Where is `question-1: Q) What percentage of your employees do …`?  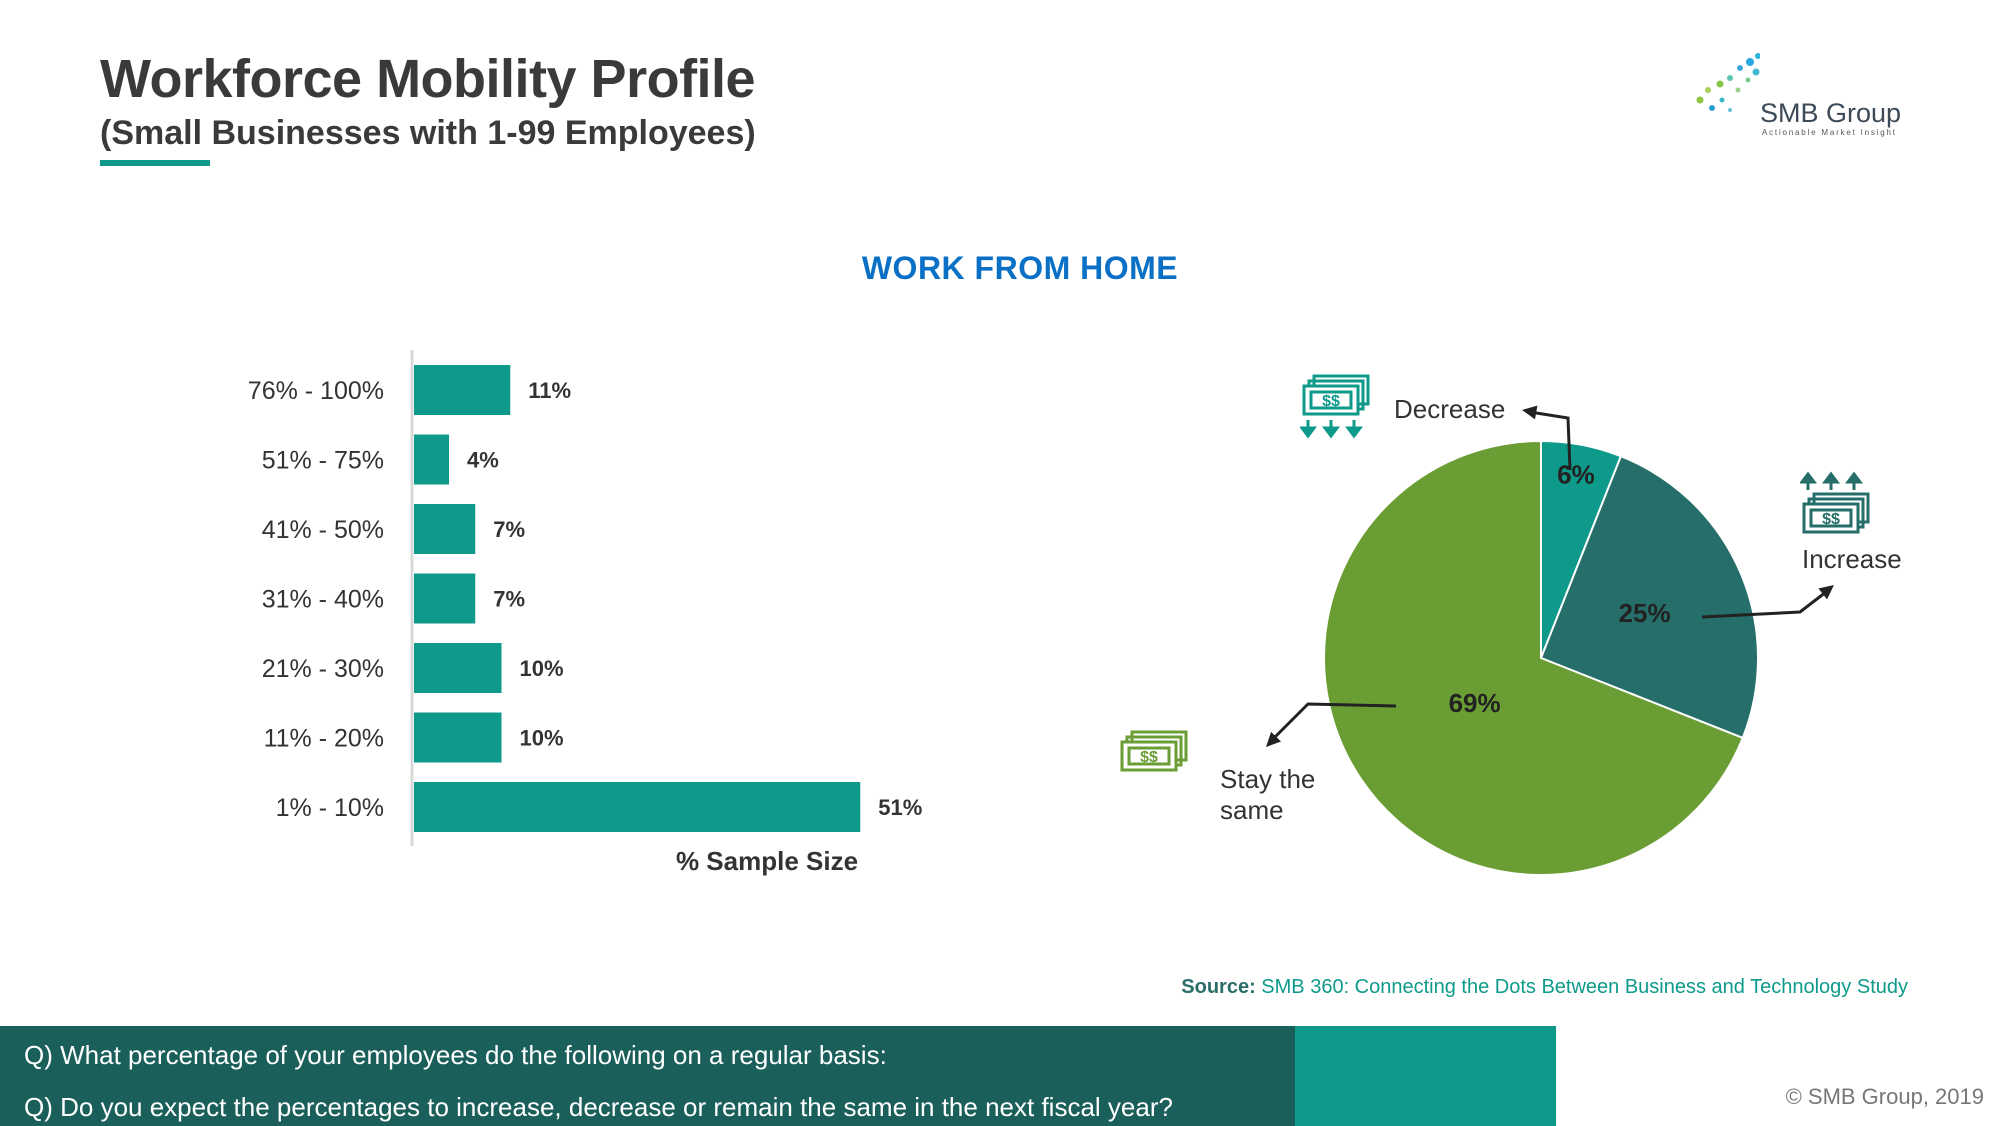 question-1: Q) What percentage of your employees do … is located at coordinates (455, 1055).